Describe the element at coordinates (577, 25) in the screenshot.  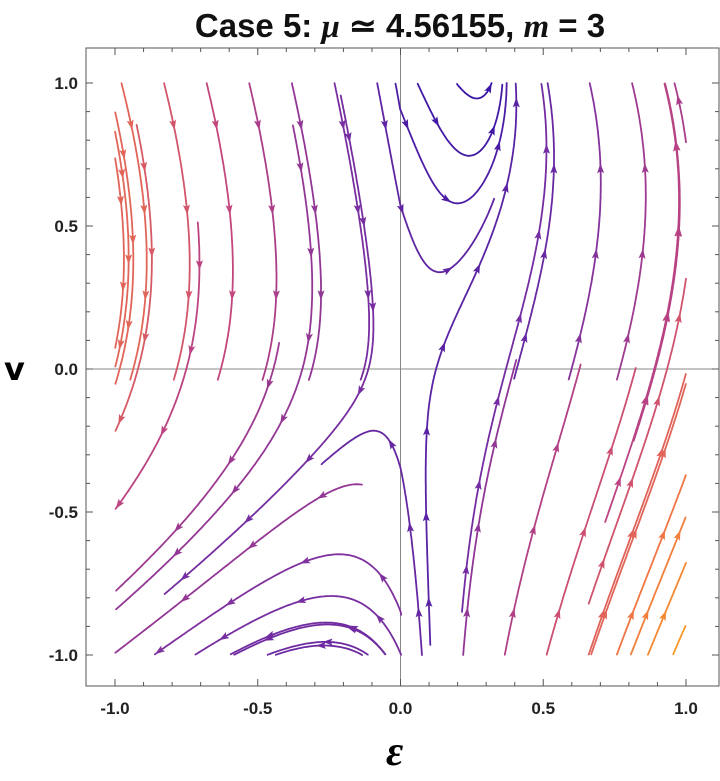
I see `title-suffix: = 3` at that location.